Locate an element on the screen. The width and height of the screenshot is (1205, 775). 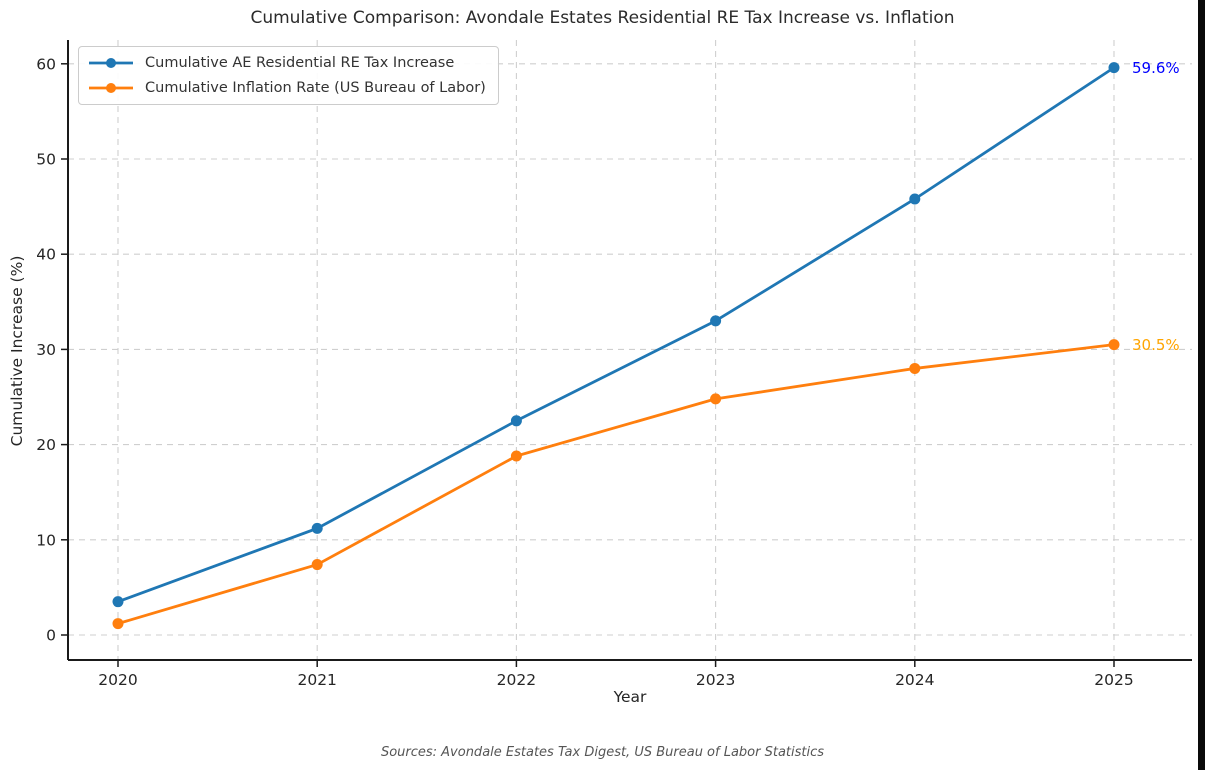
y-tick-label: 50 is located at coordinates (46, 160).